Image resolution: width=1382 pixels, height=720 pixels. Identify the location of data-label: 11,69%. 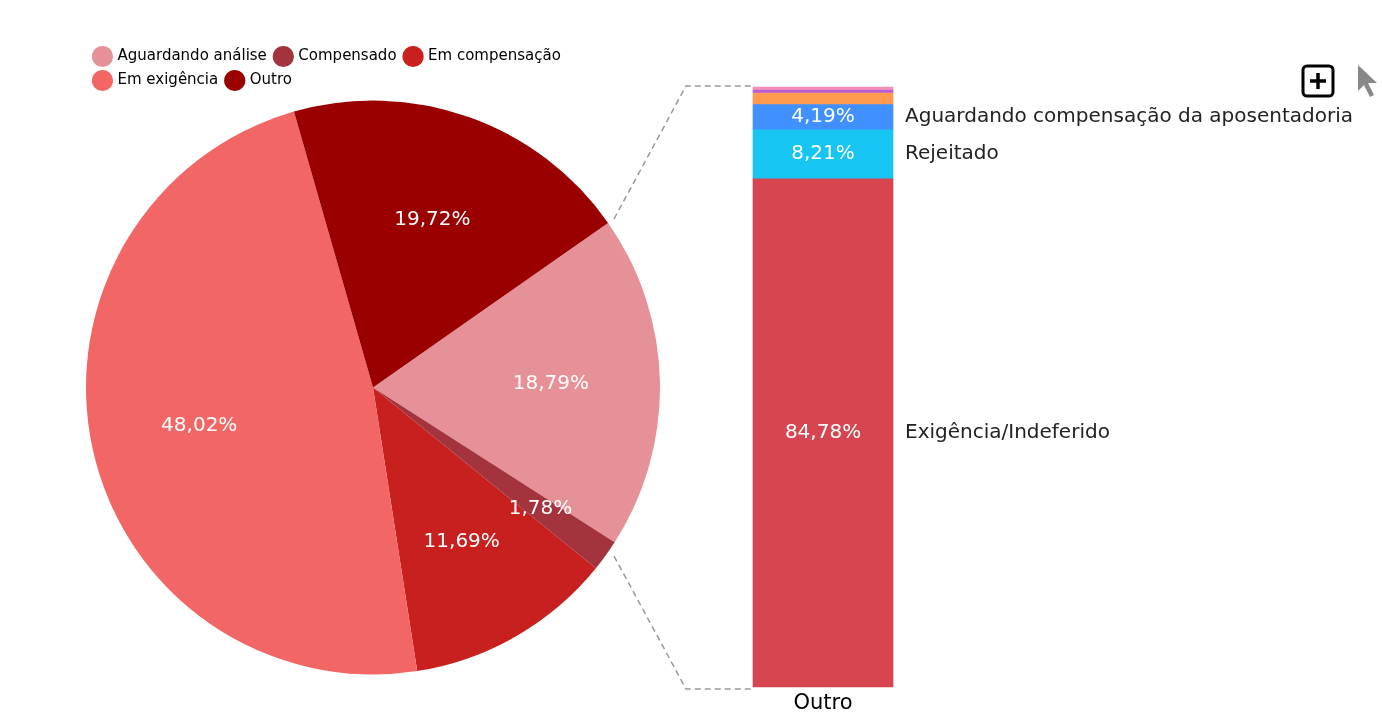
(461, 539).